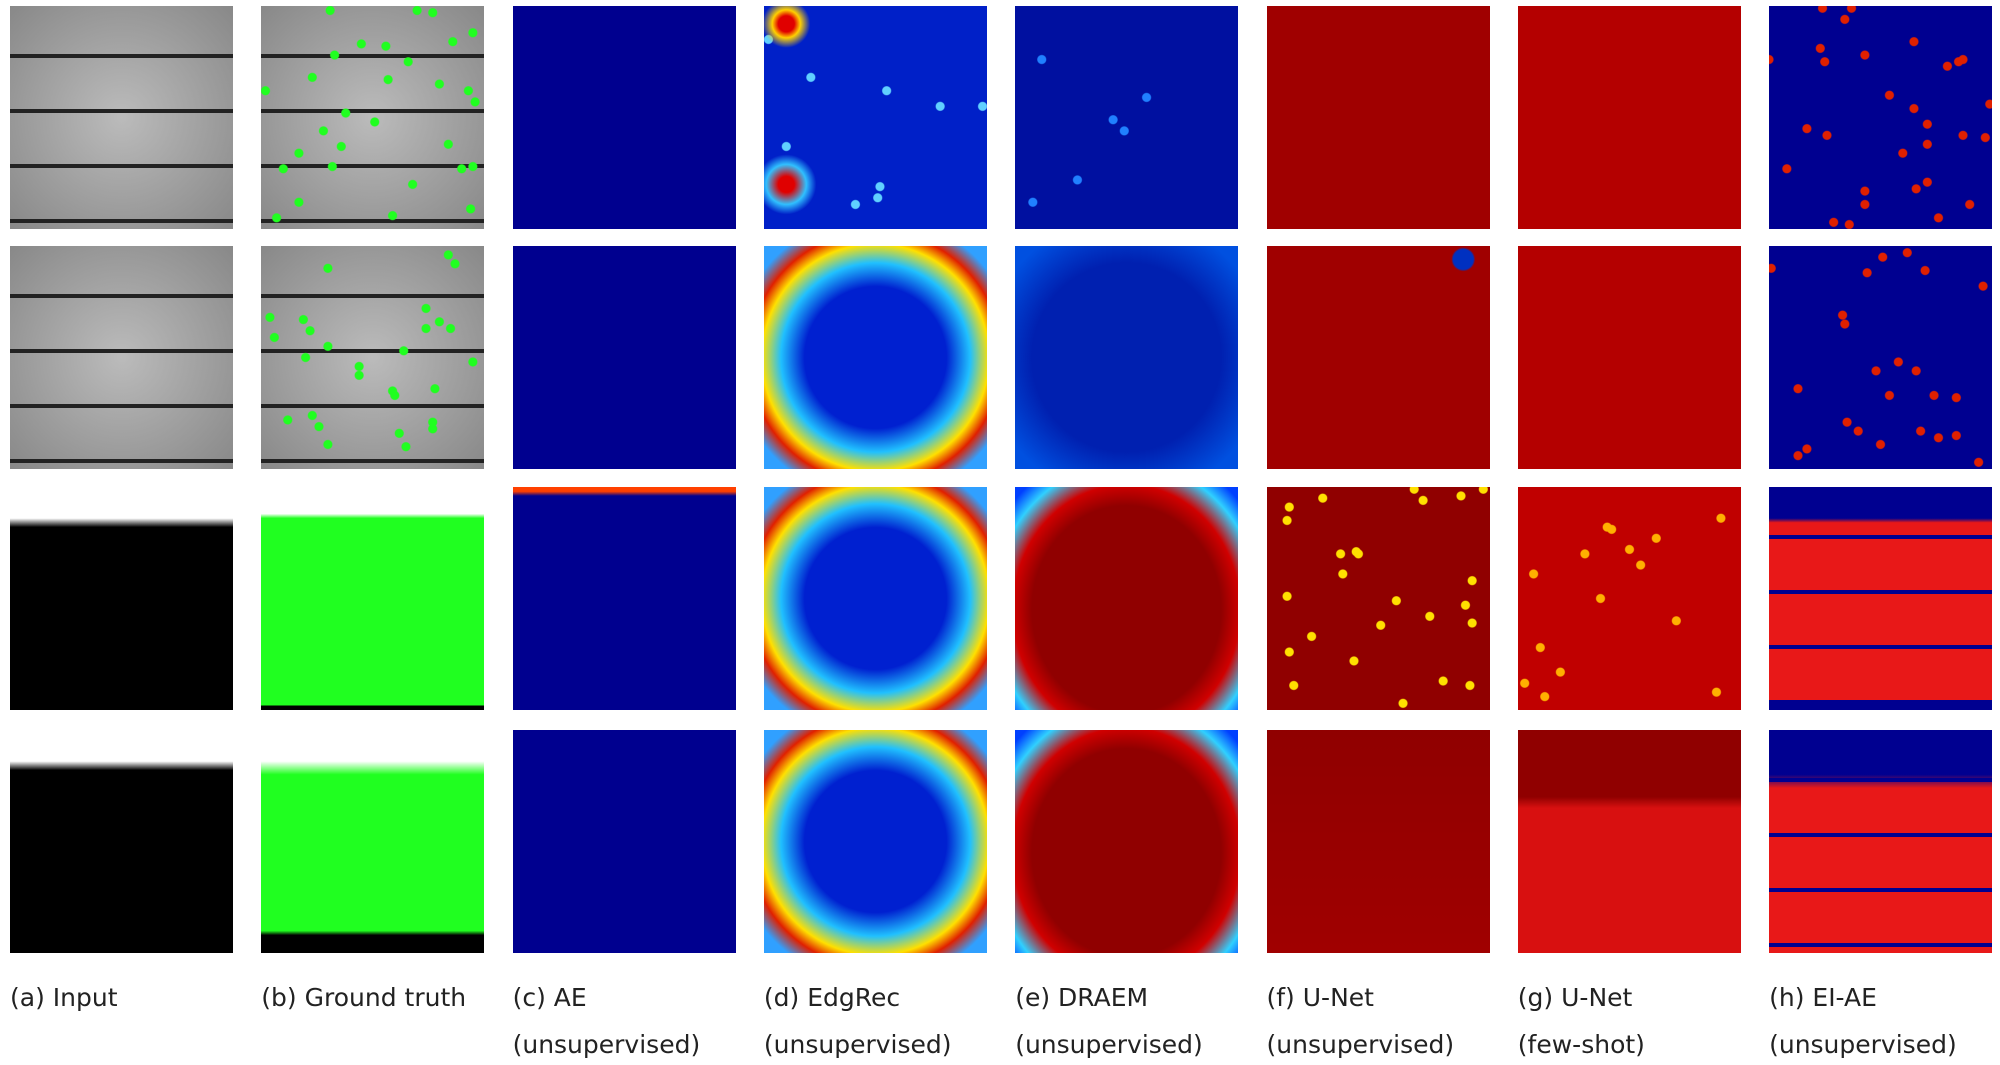 The height and width of the screenshot is (1065, 2000). Describe the element at coordinates (549, 997) in the screenshot. I see `caption-label: (c) AE` at that location.